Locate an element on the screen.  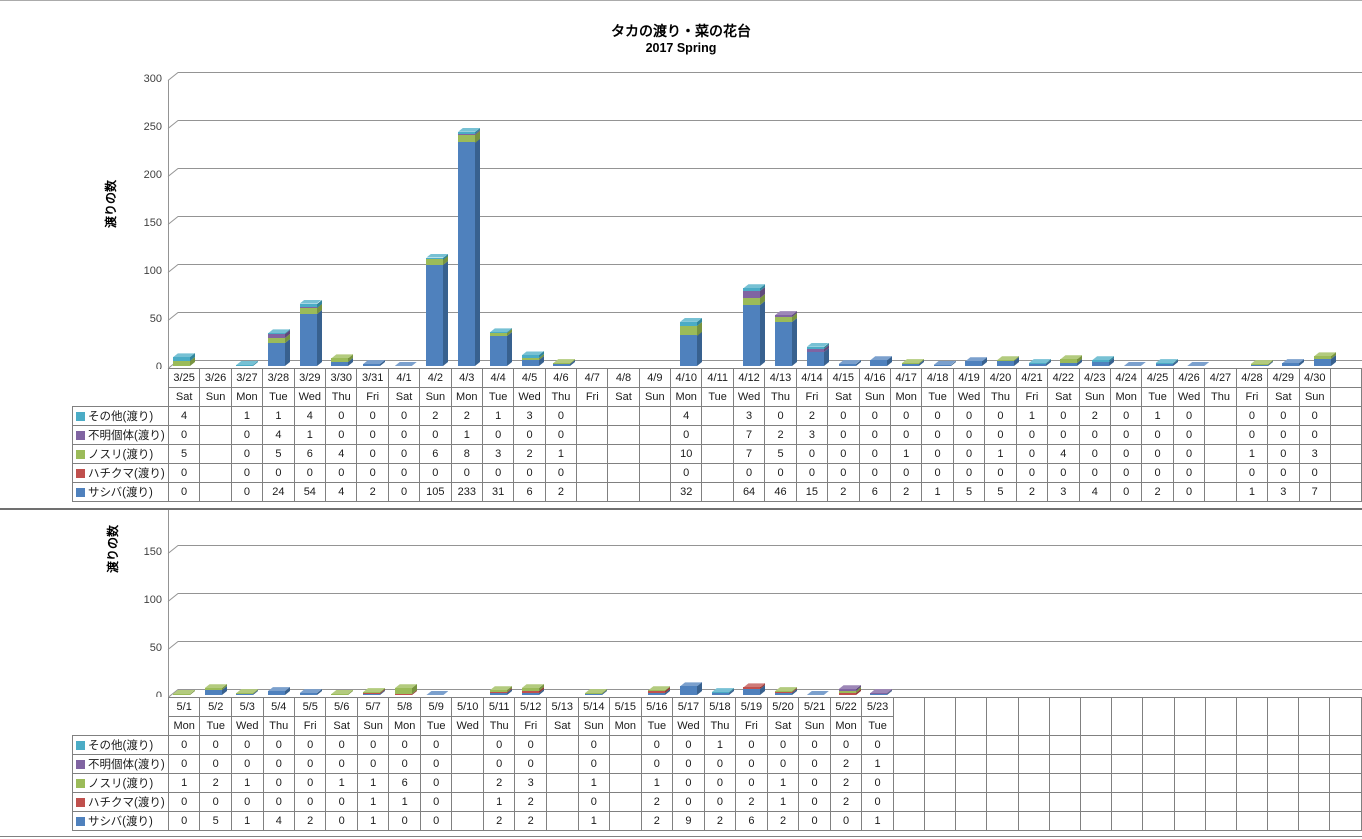
day-cell: Fri is located at coordinates (812, 397).